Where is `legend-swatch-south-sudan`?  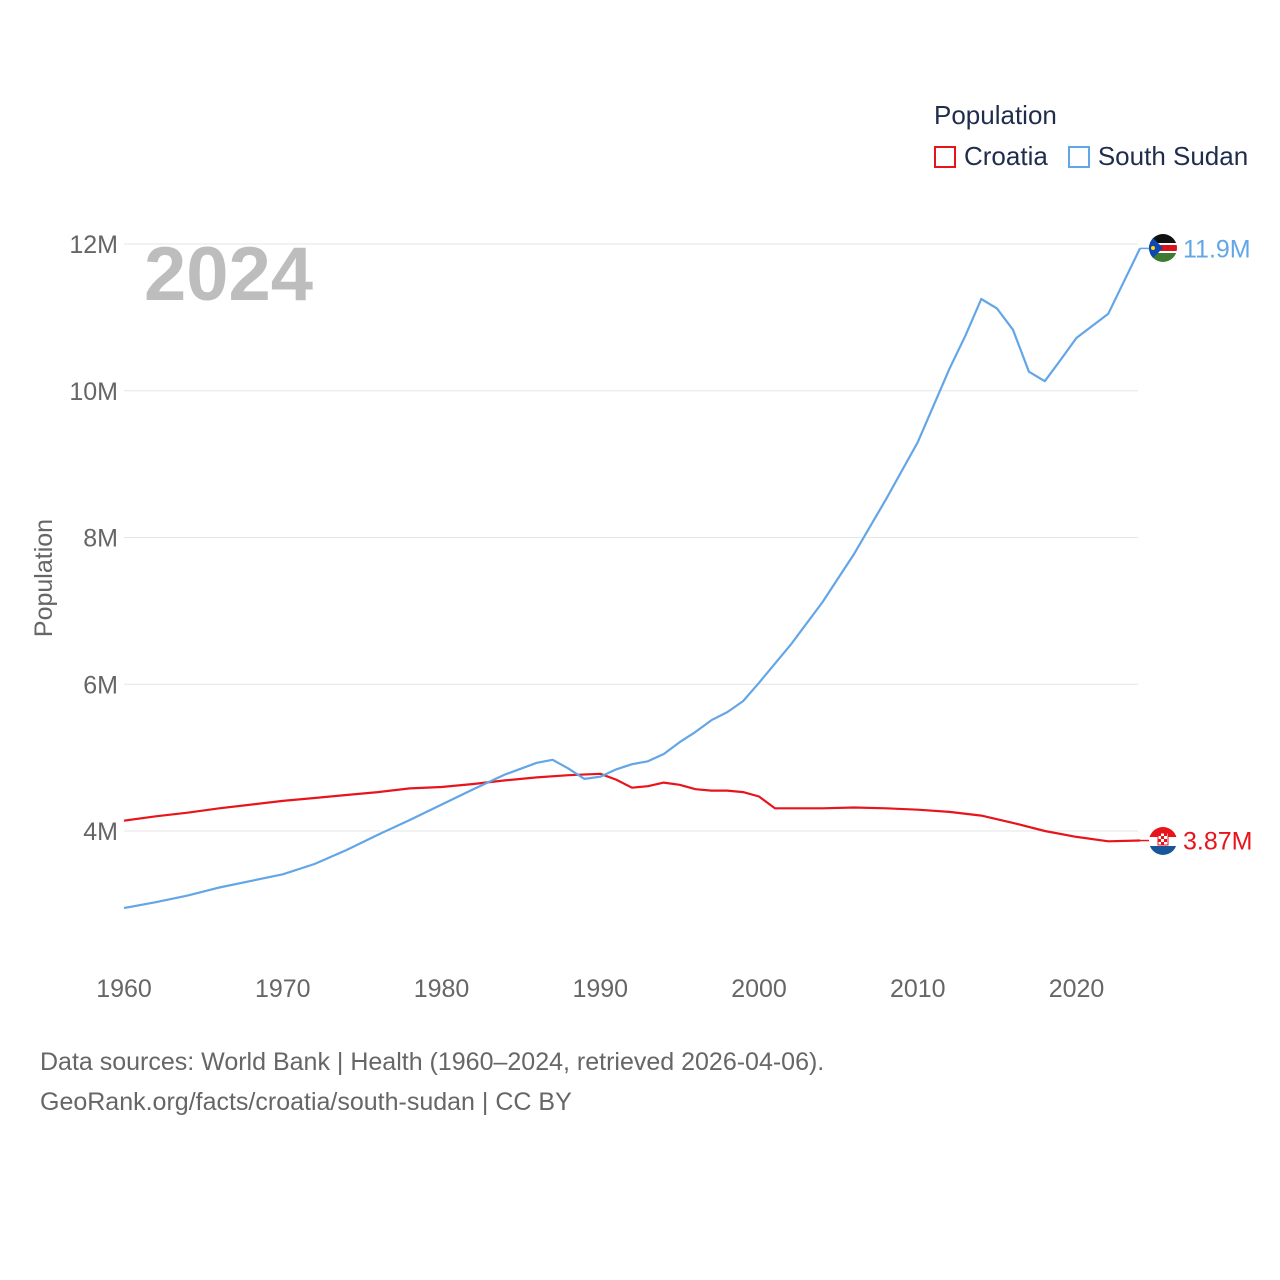 legend-swatch-south-sudan is located at coordinates (1078, 156).